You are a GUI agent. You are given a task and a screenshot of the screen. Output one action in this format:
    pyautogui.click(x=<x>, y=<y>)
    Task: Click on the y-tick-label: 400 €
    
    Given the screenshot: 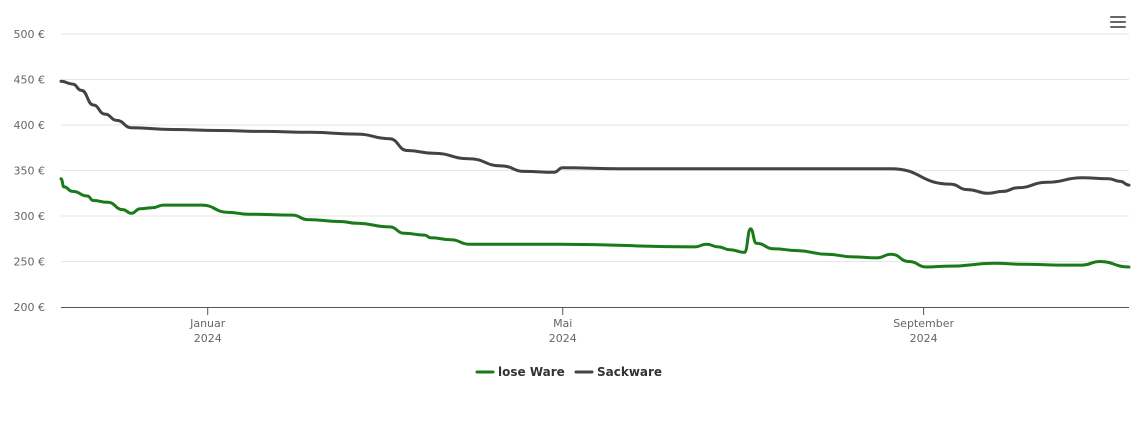 What is the action you would take?
    pyautogui.click(x=30, y=125)
    